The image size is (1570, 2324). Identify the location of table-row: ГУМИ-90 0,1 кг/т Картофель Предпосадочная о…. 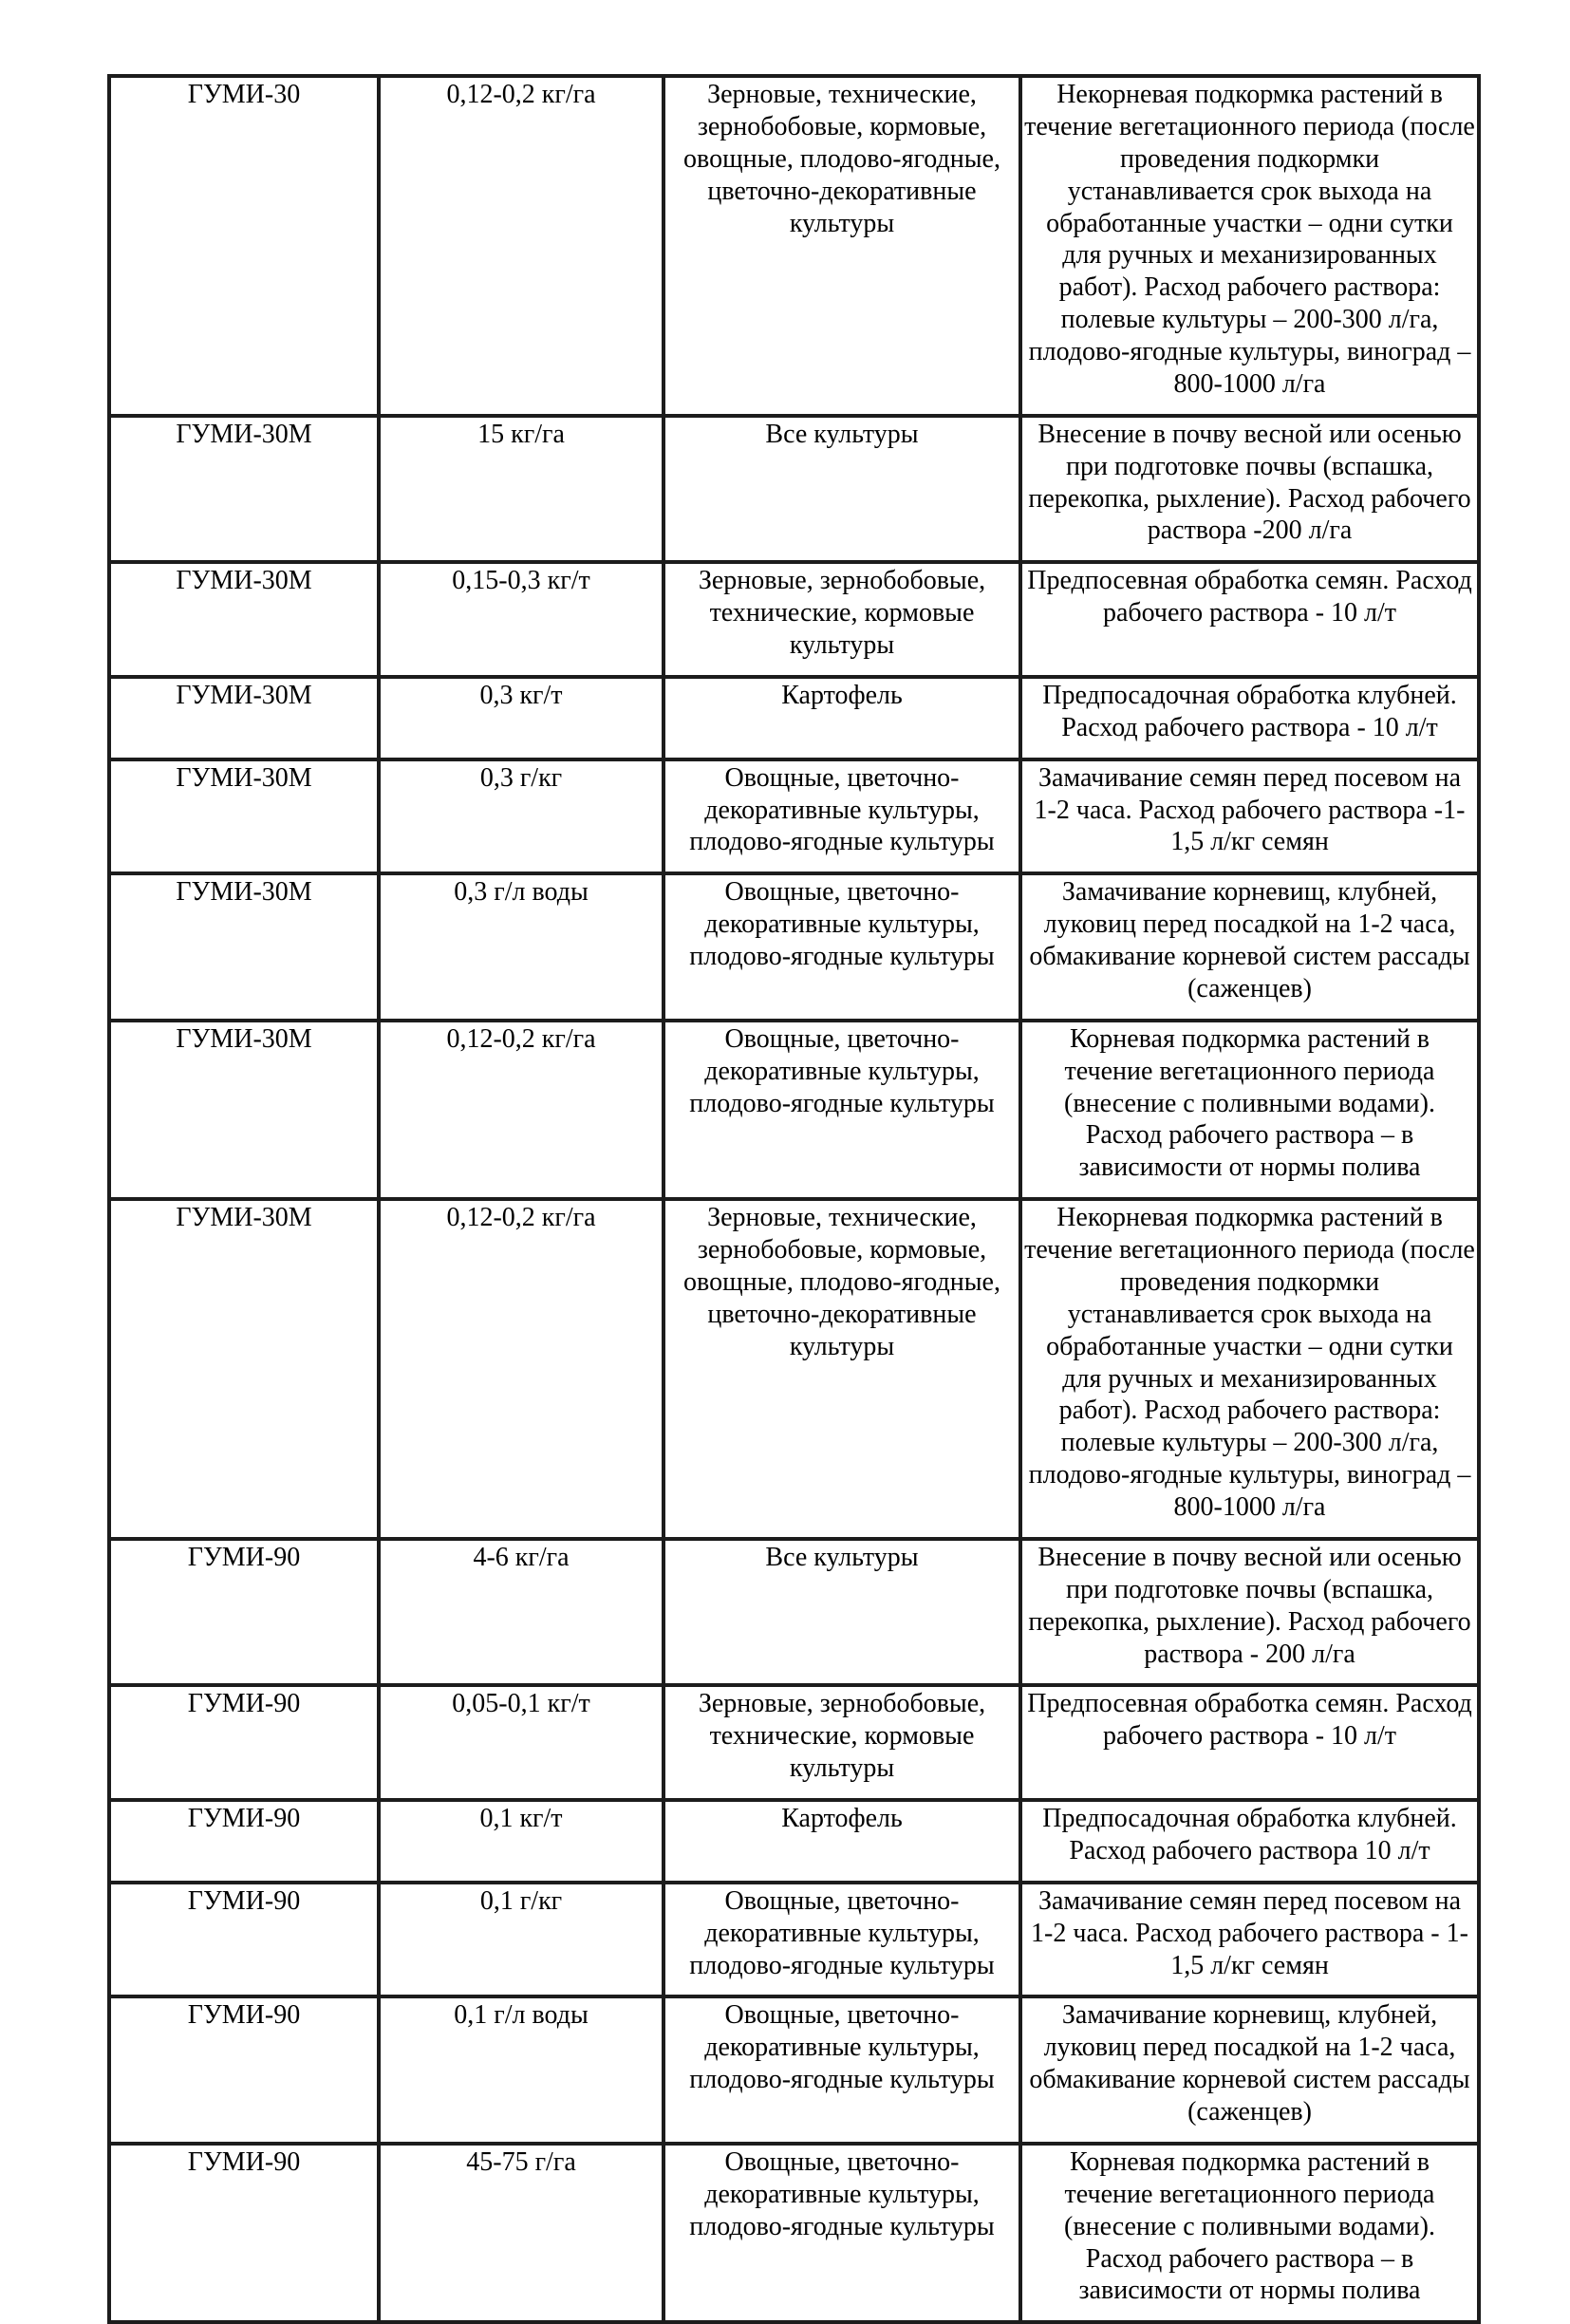
(794, 1841).